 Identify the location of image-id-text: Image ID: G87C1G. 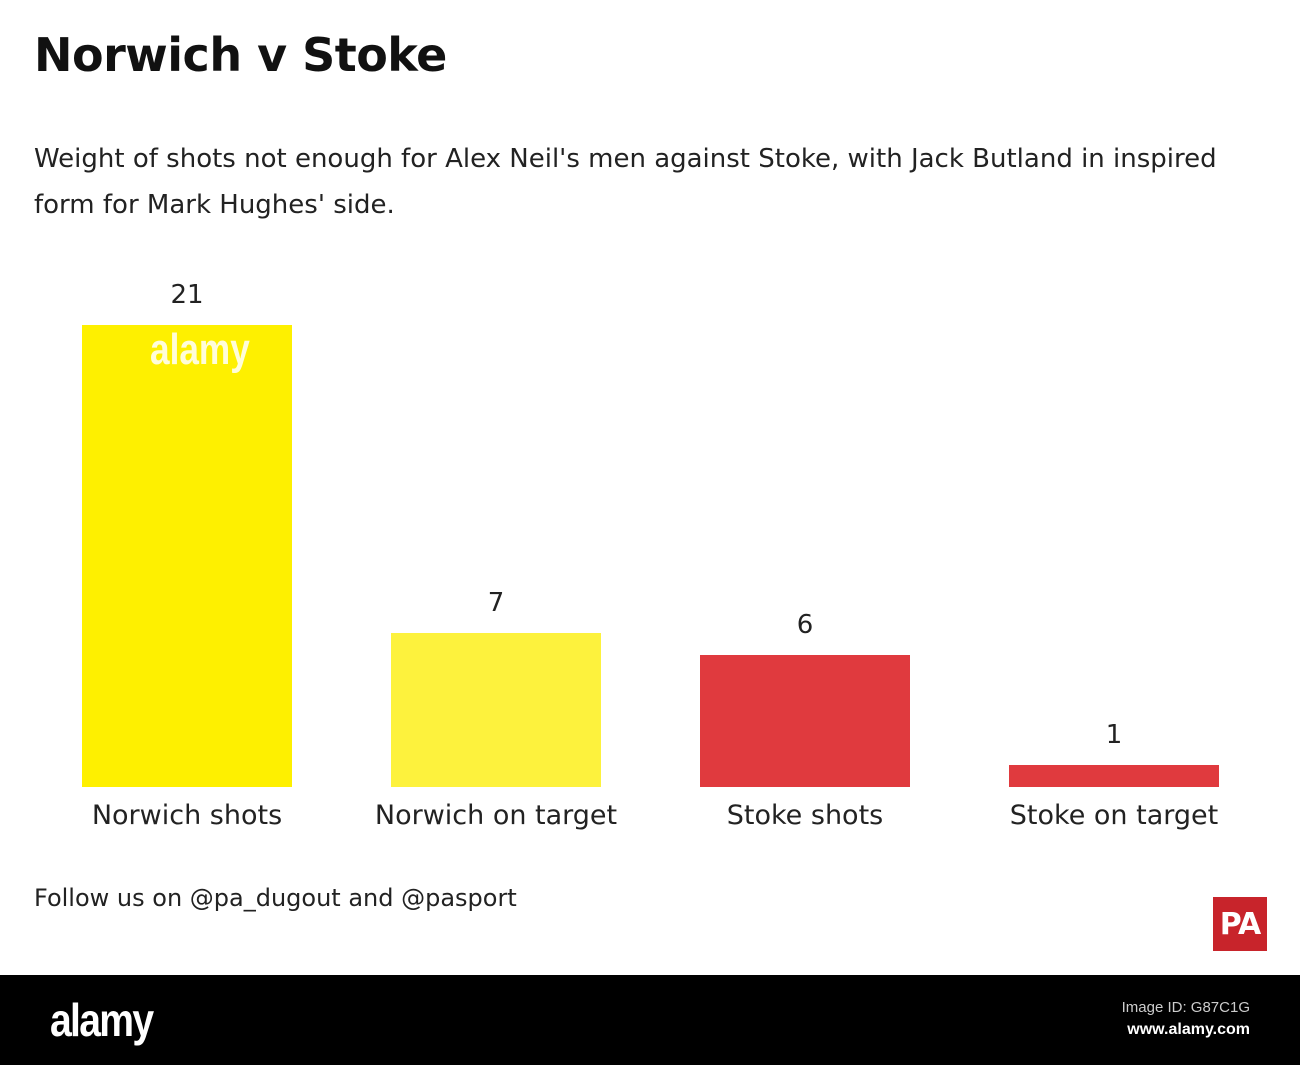
(1185, 1007).